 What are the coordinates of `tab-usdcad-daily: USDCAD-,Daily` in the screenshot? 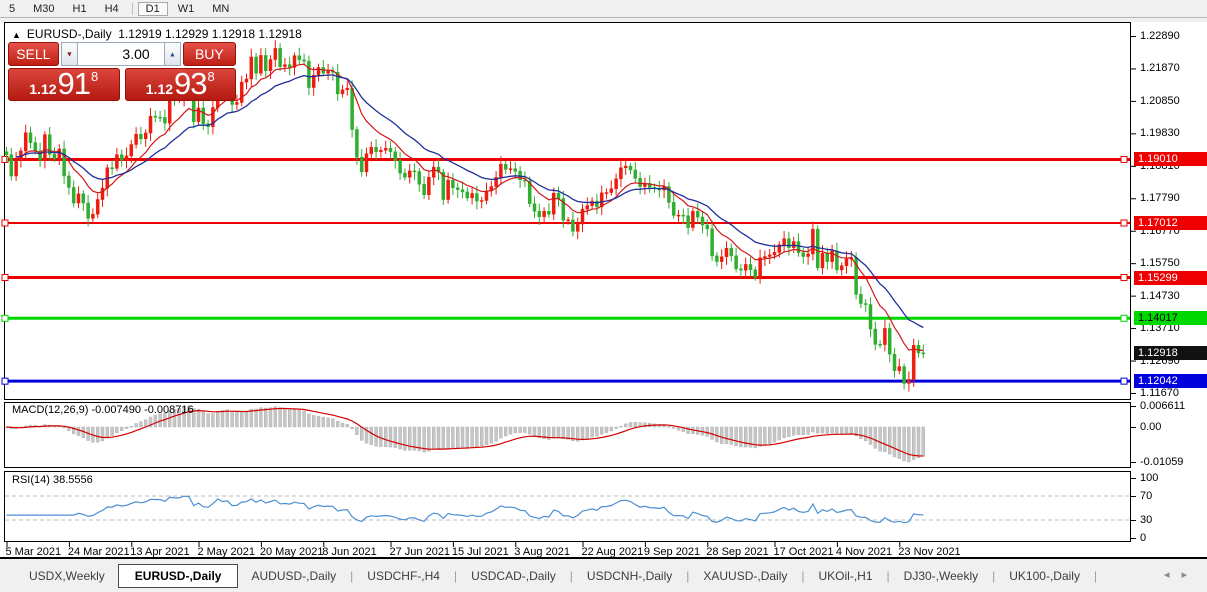 It's located at (513, 576).